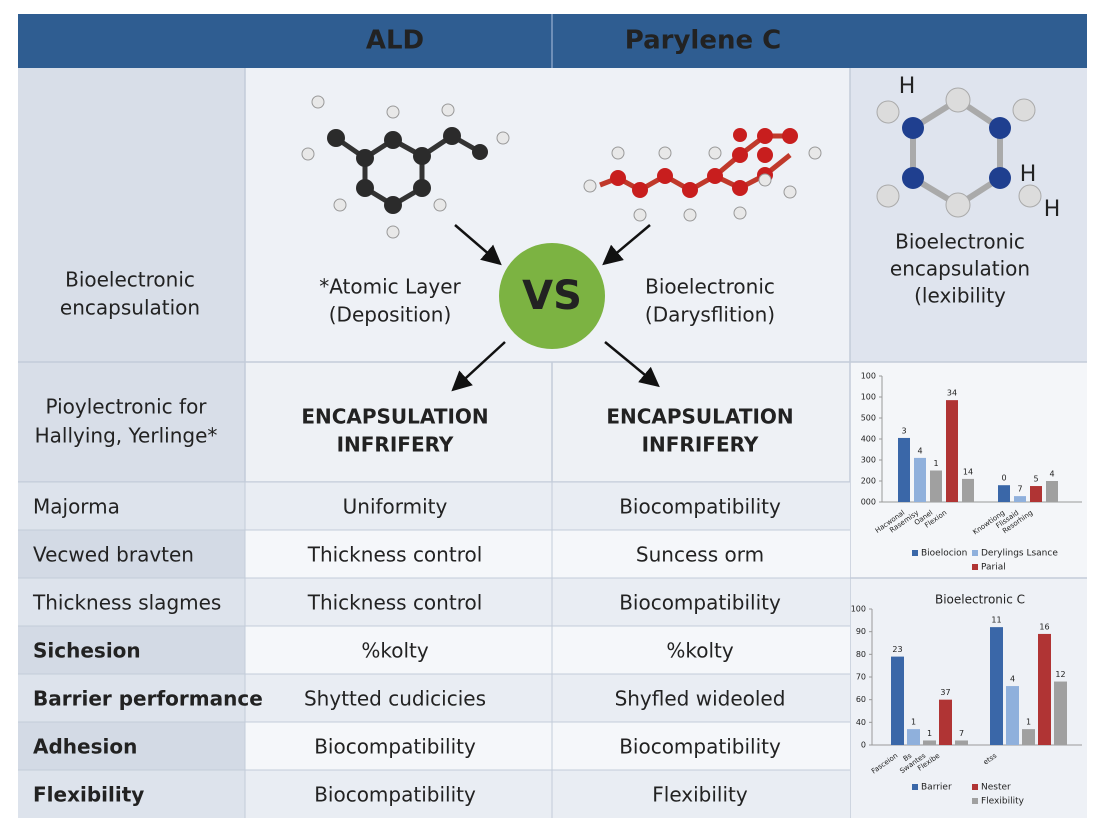 This screenshot has height=832, width=1104. What do you see at coordinates (88, 795) in the screenshot?
I see `row-label: Flexibility` at bounding box center [88, 795].